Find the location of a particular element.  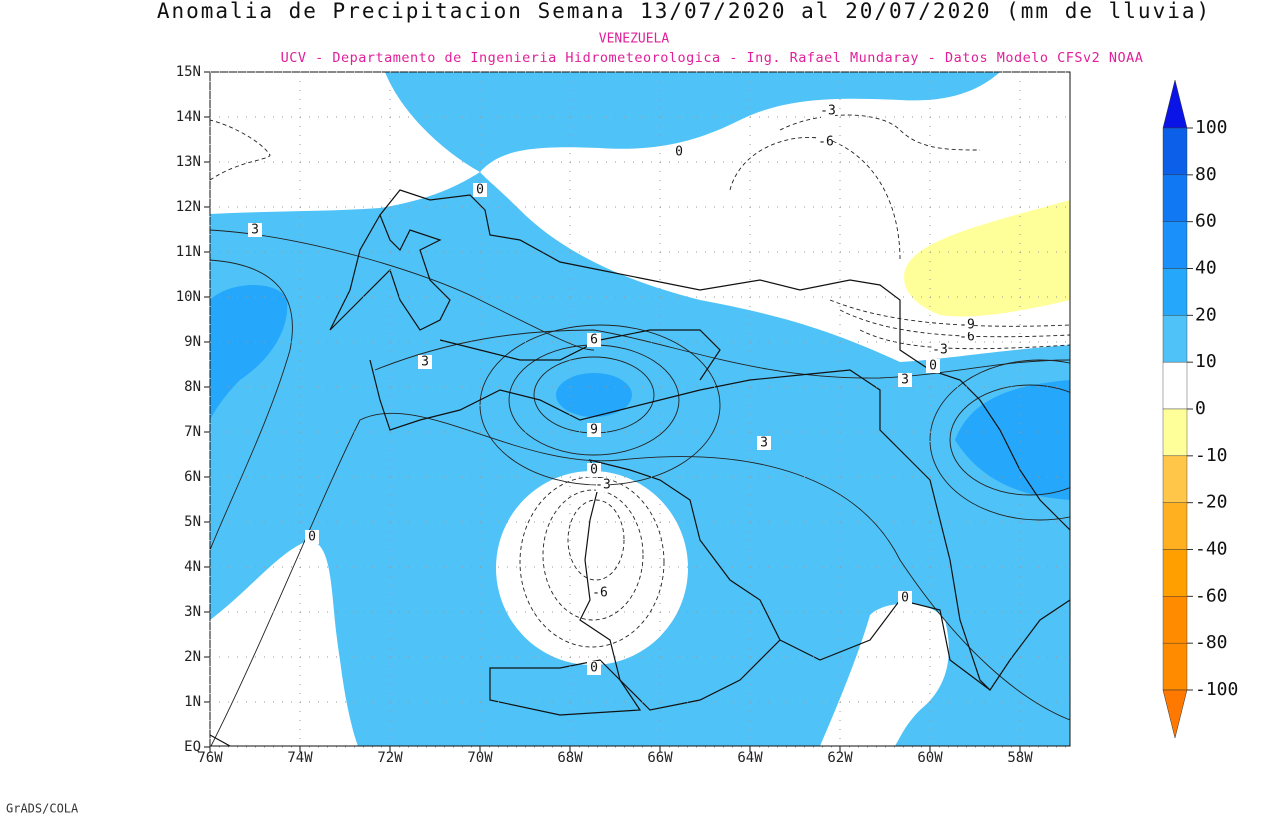

lat-tick-label: 4N is located at coordinates (192, 567).